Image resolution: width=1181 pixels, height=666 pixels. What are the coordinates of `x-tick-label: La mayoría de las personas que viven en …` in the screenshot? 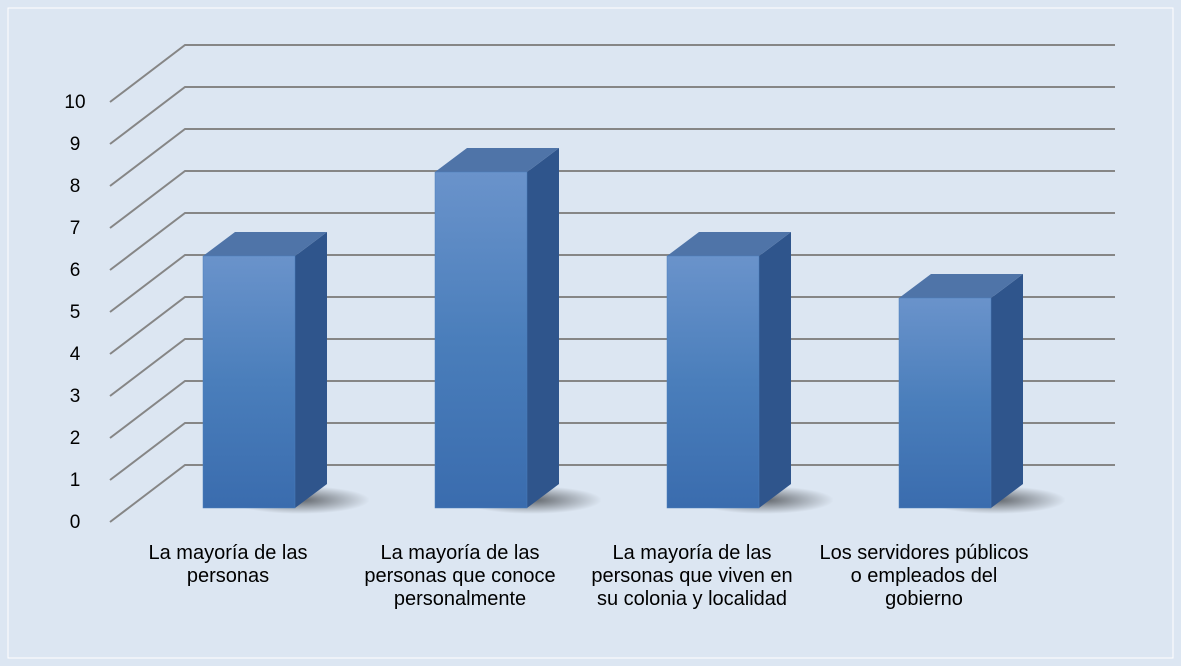 It's located at (692, 576).